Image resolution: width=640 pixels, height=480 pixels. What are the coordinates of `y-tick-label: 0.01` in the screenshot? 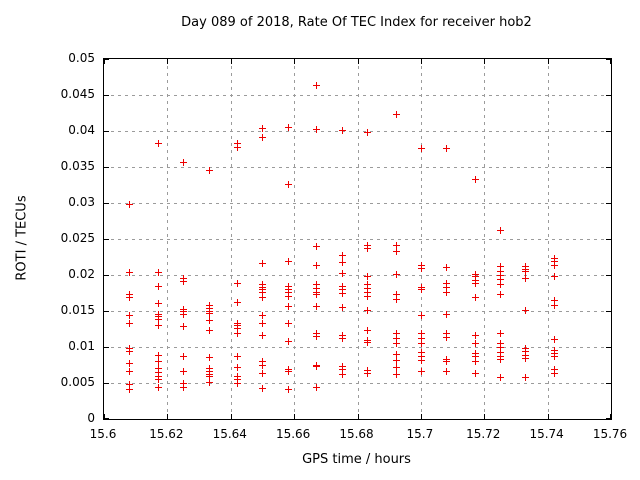 It's located at (81, 346).